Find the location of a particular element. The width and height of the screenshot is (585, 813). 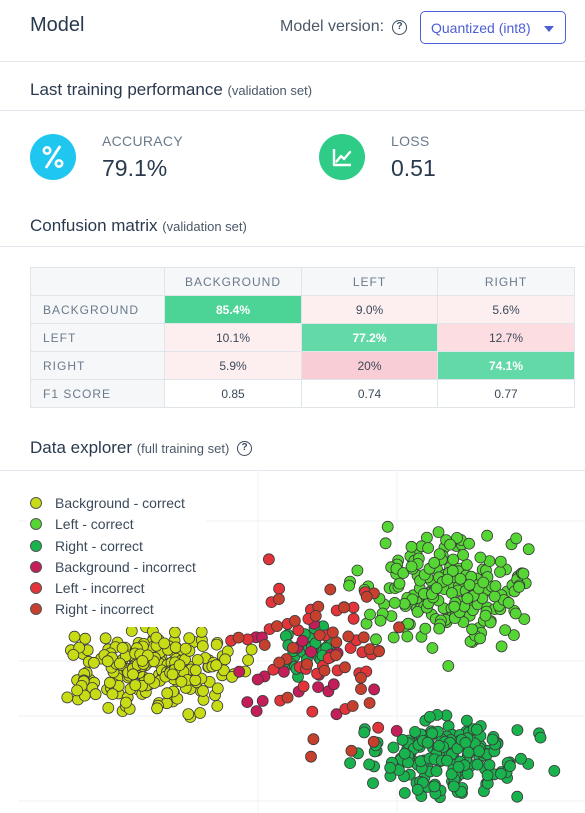

legend-item: Right - incorrect is located at coordinates (113, 611).